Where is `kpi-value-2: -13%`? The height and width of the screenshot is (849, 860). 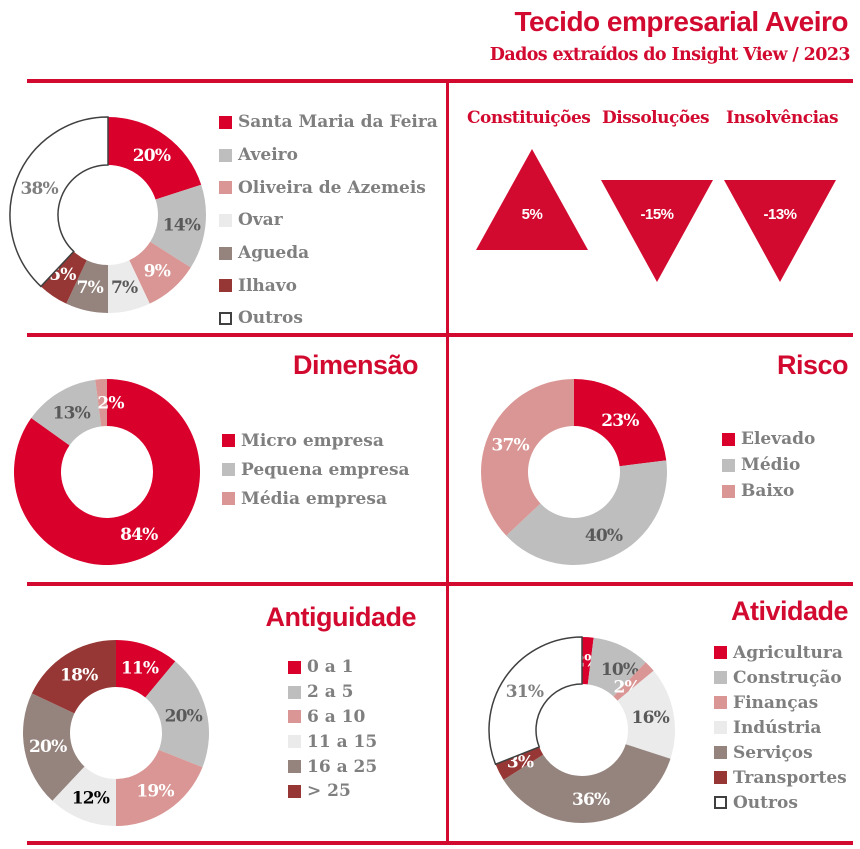 kpi-value-2: -13% is located at coordinates (779, 214).